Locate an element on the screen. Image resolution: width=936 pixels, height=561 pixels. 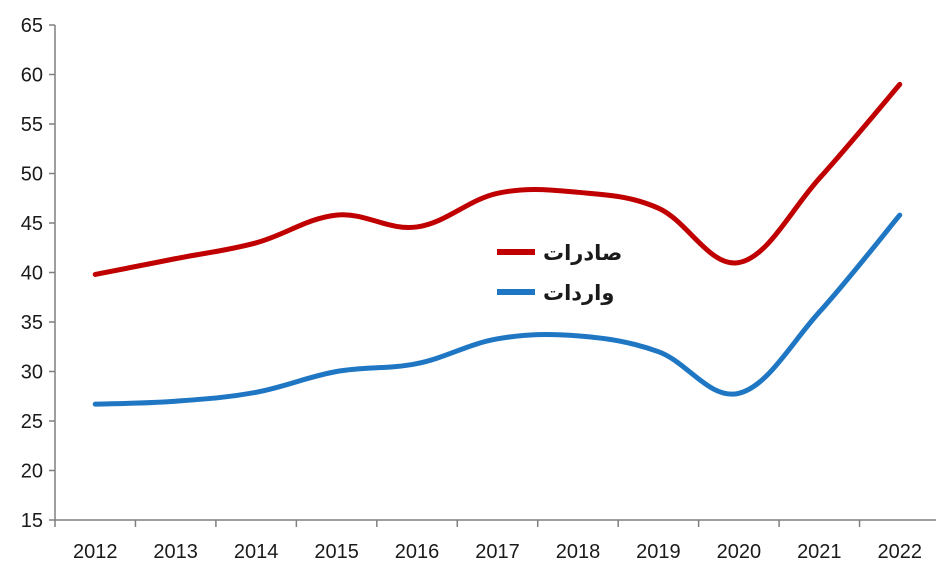
y-tick-label: 65 is located at coordinates (32, 26).